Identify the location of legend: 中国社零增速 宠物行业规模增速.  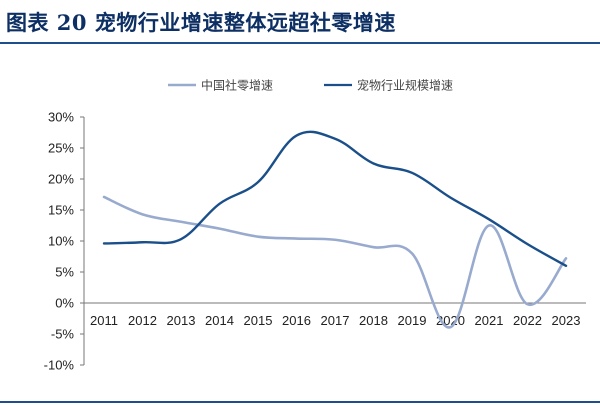
(310, 85).